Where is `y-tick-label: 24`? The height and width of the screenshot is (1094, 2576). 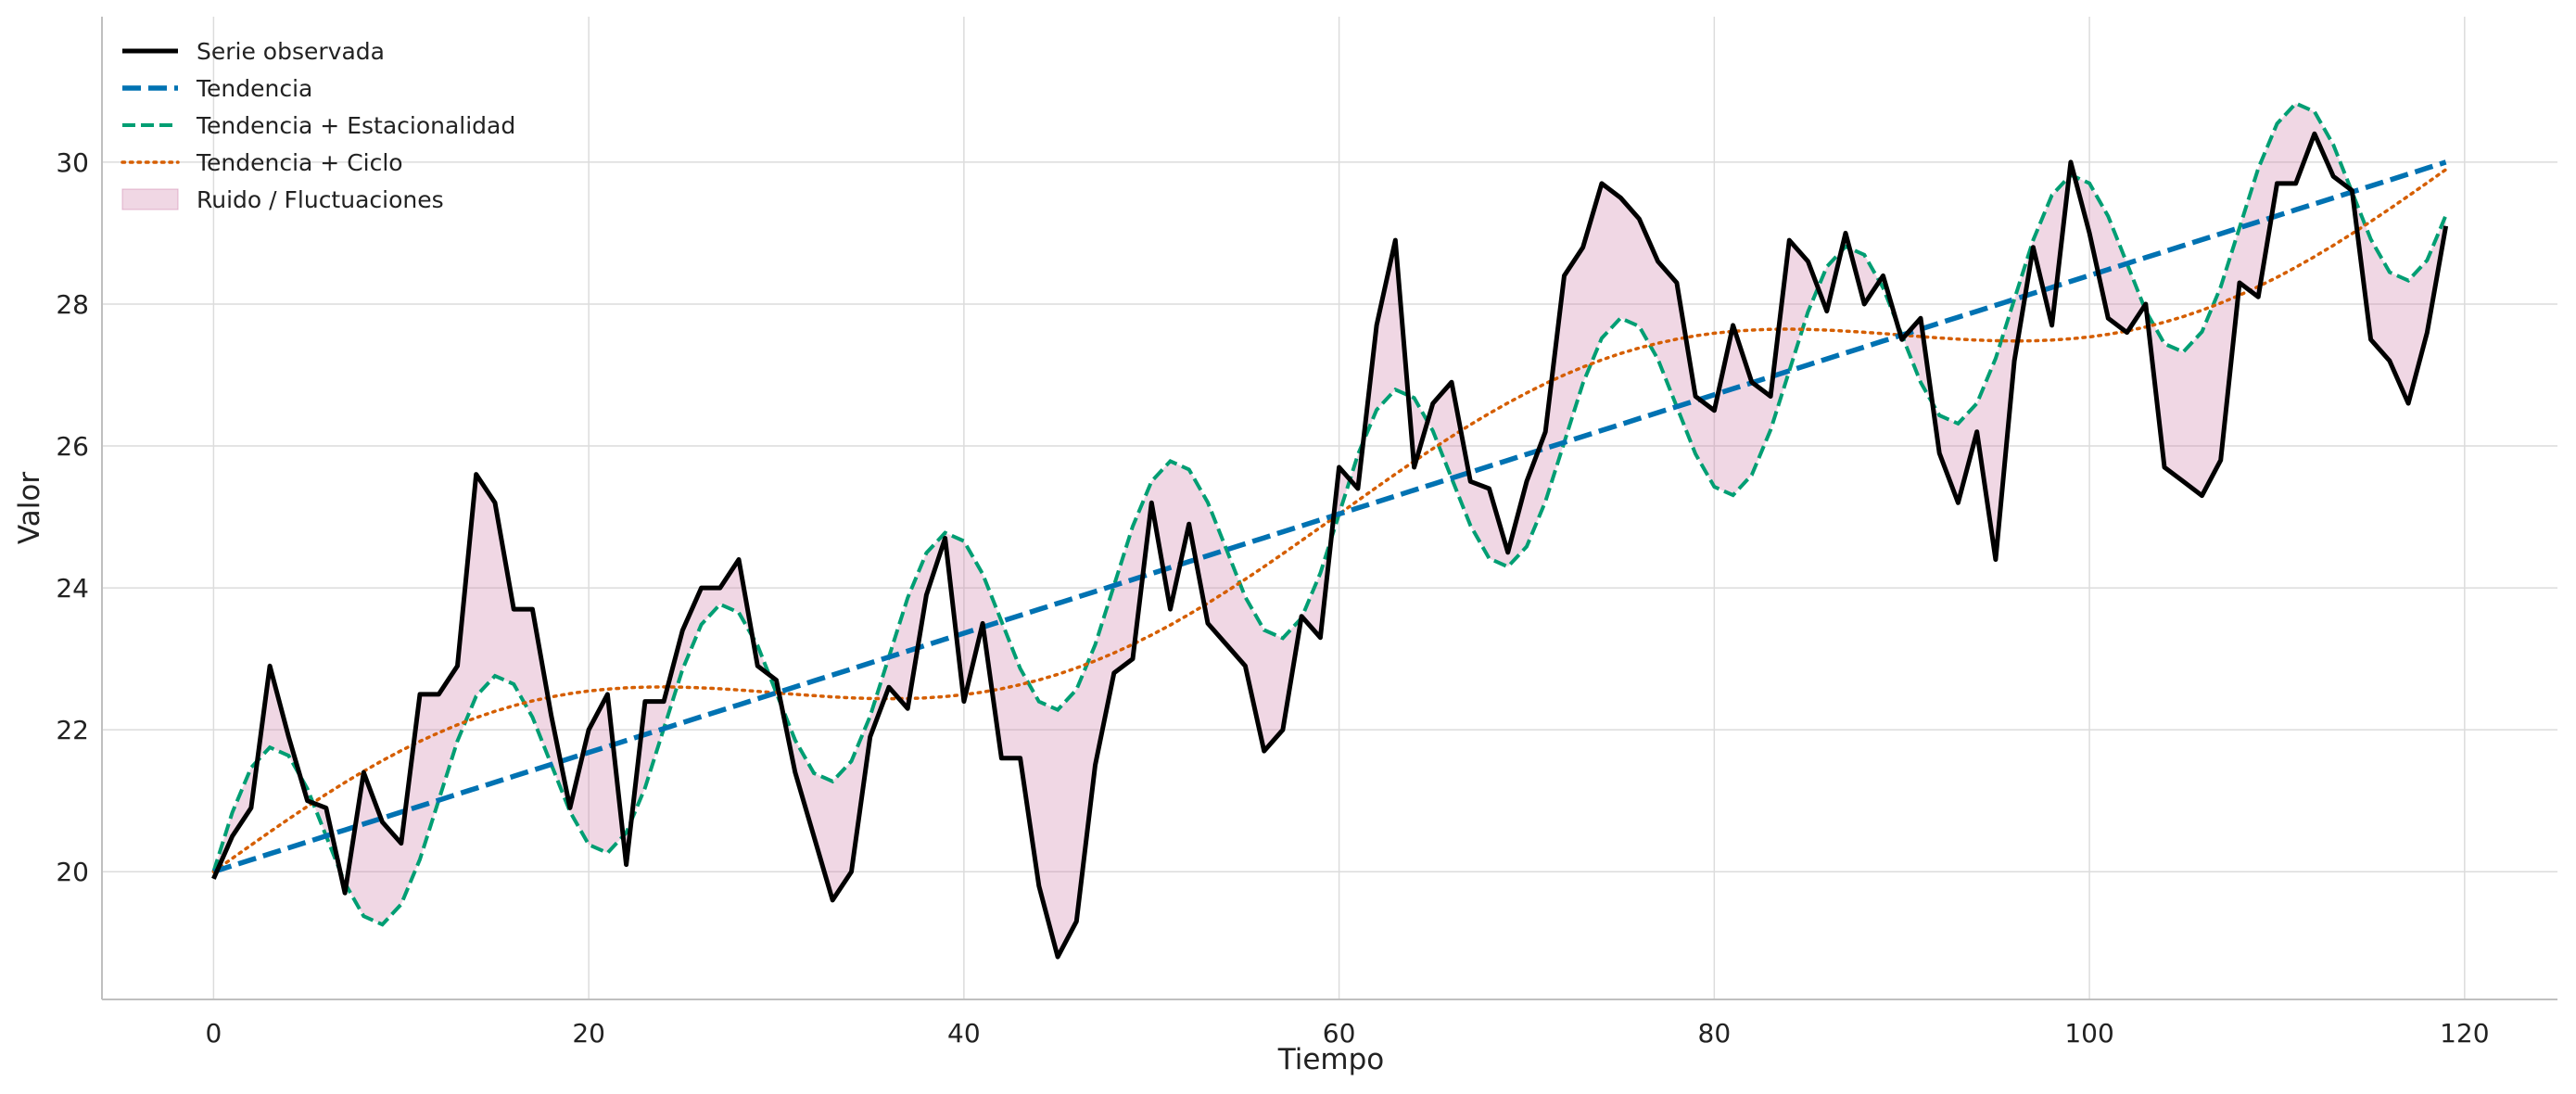
y-tick-label: 24 is located at coordinates (72, 588).